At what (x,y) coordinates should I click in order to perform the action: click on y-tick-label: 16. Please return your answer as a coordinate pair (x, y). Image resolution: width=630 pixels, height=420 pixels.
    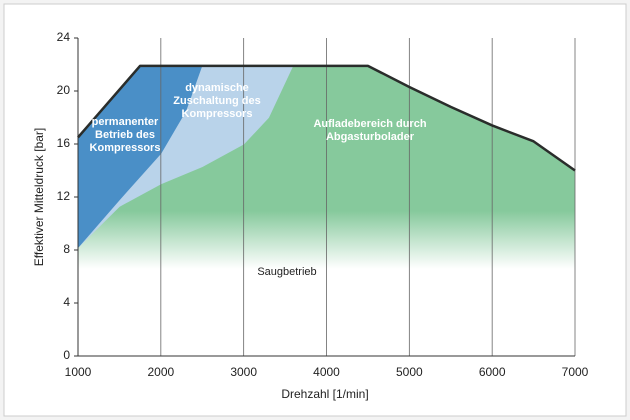
    Looking at the image, I should click on (64, 143).